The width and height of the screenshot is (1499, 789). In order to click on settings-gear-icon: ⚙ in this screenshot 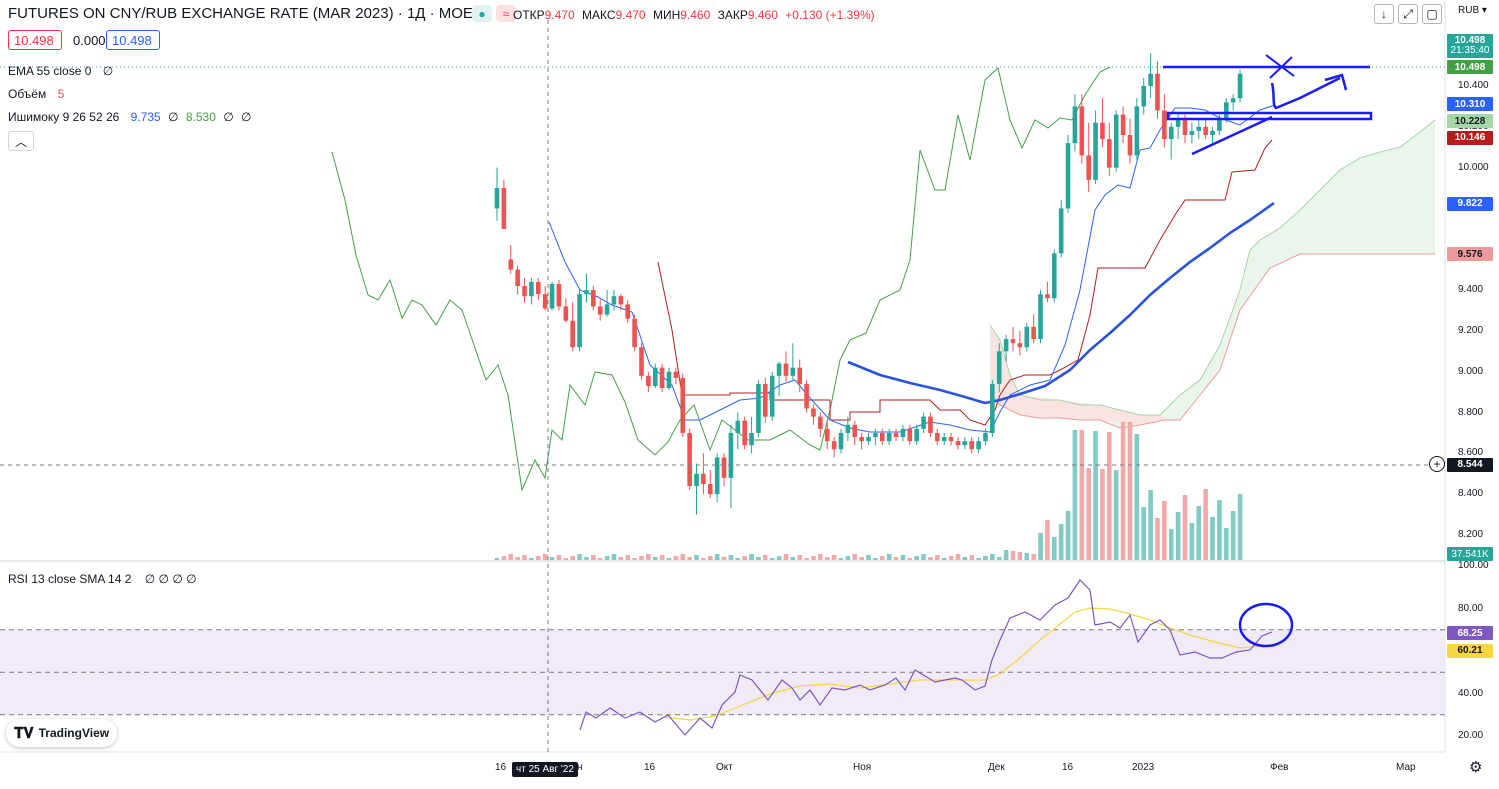, I will do `click(1476, 767)`.